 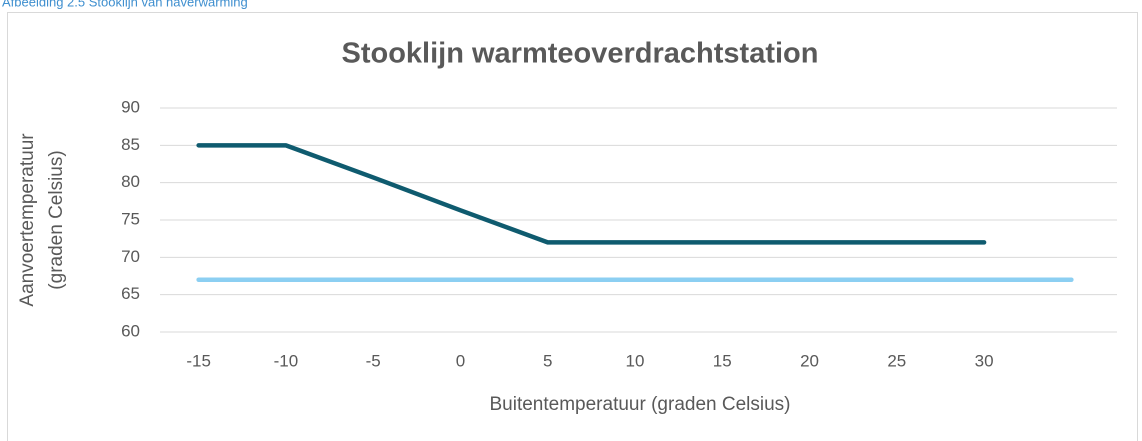 What do you see at coordinates (130, 106) in the screenshot?
I see `y-tick-label: 90` at bounding box center [130, 106].